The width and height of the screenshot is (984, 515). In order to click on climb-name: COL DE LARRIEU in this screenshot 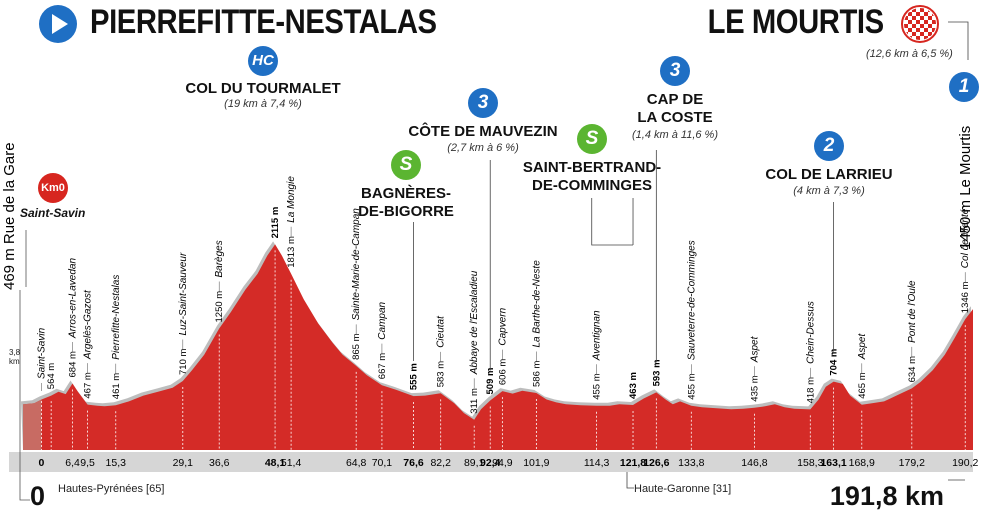, I will do `click(829, 174)`.